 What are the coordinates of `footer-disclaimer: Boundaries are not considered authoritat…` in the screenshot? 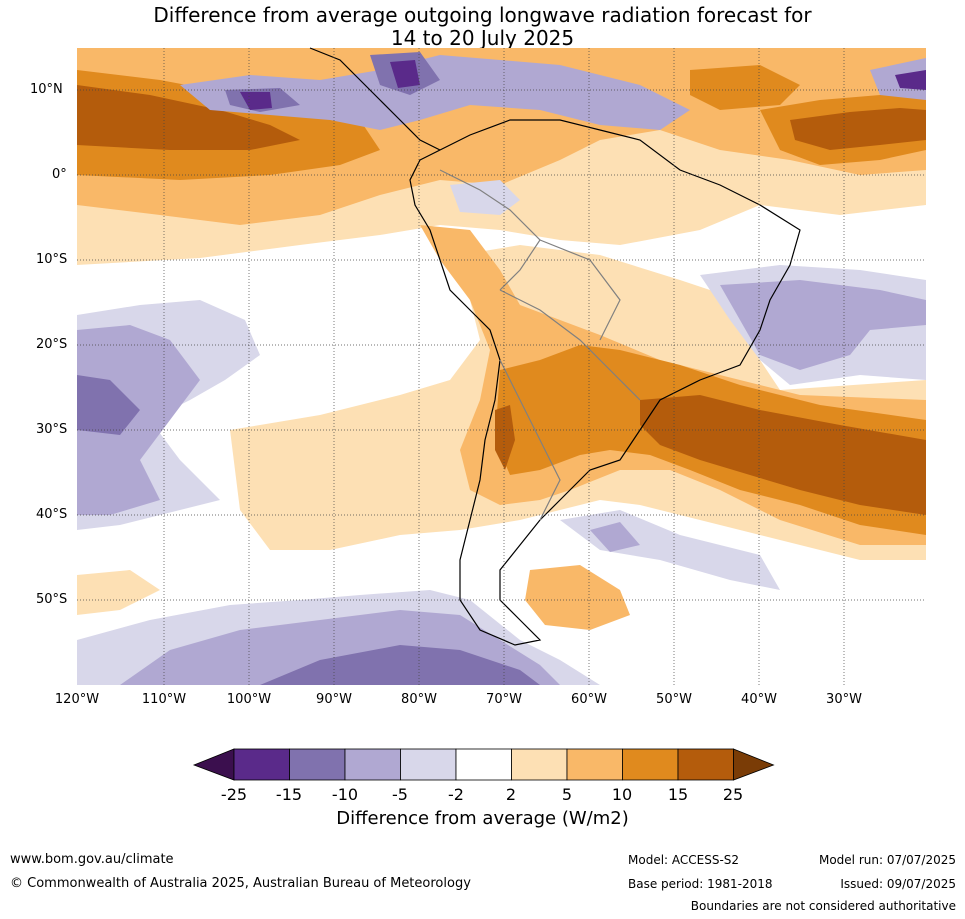 It's located at (823, 906).